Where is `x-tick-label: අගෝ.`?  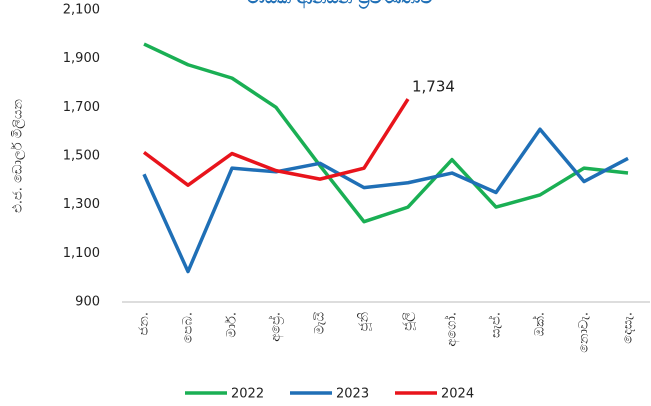 x-tick-label: අගෝ. is located at coordinates (452, 329).